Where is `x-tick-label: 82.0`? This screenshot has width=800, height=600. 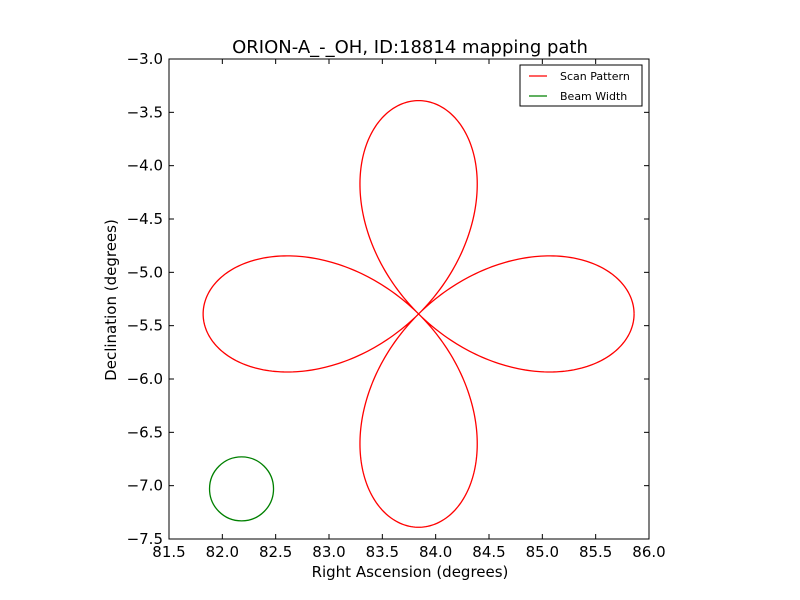
x-tick-label: 82.0 is located at coordinates (222, 552).